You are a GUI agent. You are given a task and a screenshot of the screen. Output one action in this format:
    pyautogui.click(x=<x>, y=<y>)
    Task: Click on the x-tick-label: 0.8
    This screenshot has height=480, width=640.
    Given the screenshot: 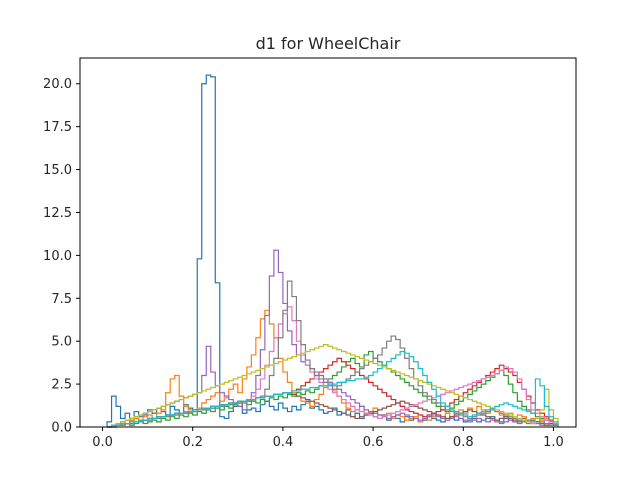 What is the action you would take?
    pyautogui.click(x=463, y=442)
    